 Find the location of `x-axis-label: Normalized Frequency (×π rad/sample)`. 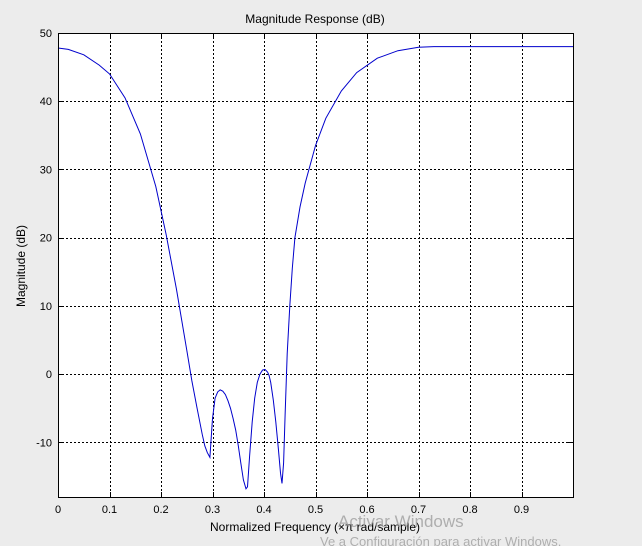

x-axis-label: Normalized Frequency (×π rad/sample) is located at coordinates (315, 527).